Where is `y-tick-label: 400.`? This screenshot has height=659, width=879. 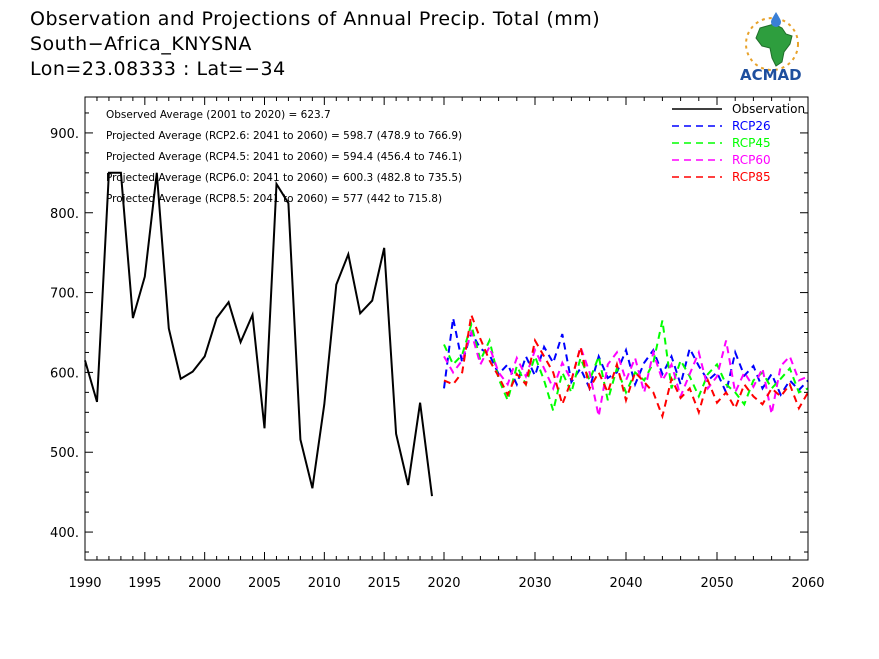
y-tick-label: 400. is located at coordinates (64, 533).